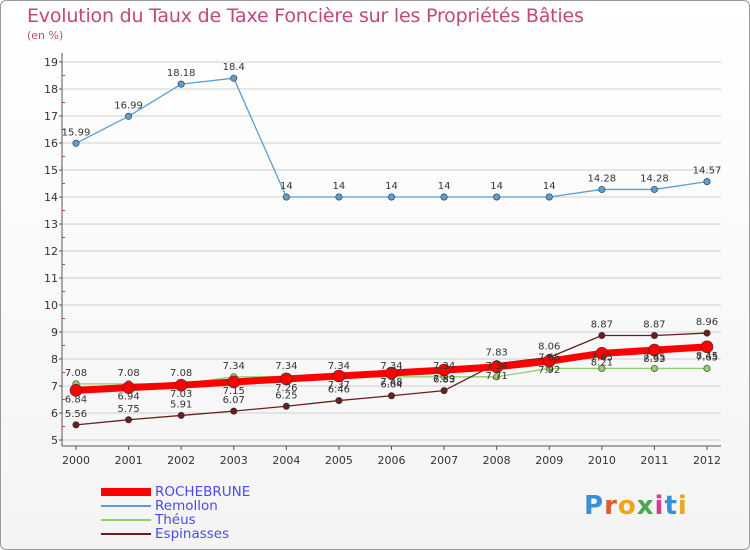 This screenshot has height=550, width=750. Describe the element at coordinates (175, 520) in the screenshot. I see `legend-label-theus: Théus` at that location.